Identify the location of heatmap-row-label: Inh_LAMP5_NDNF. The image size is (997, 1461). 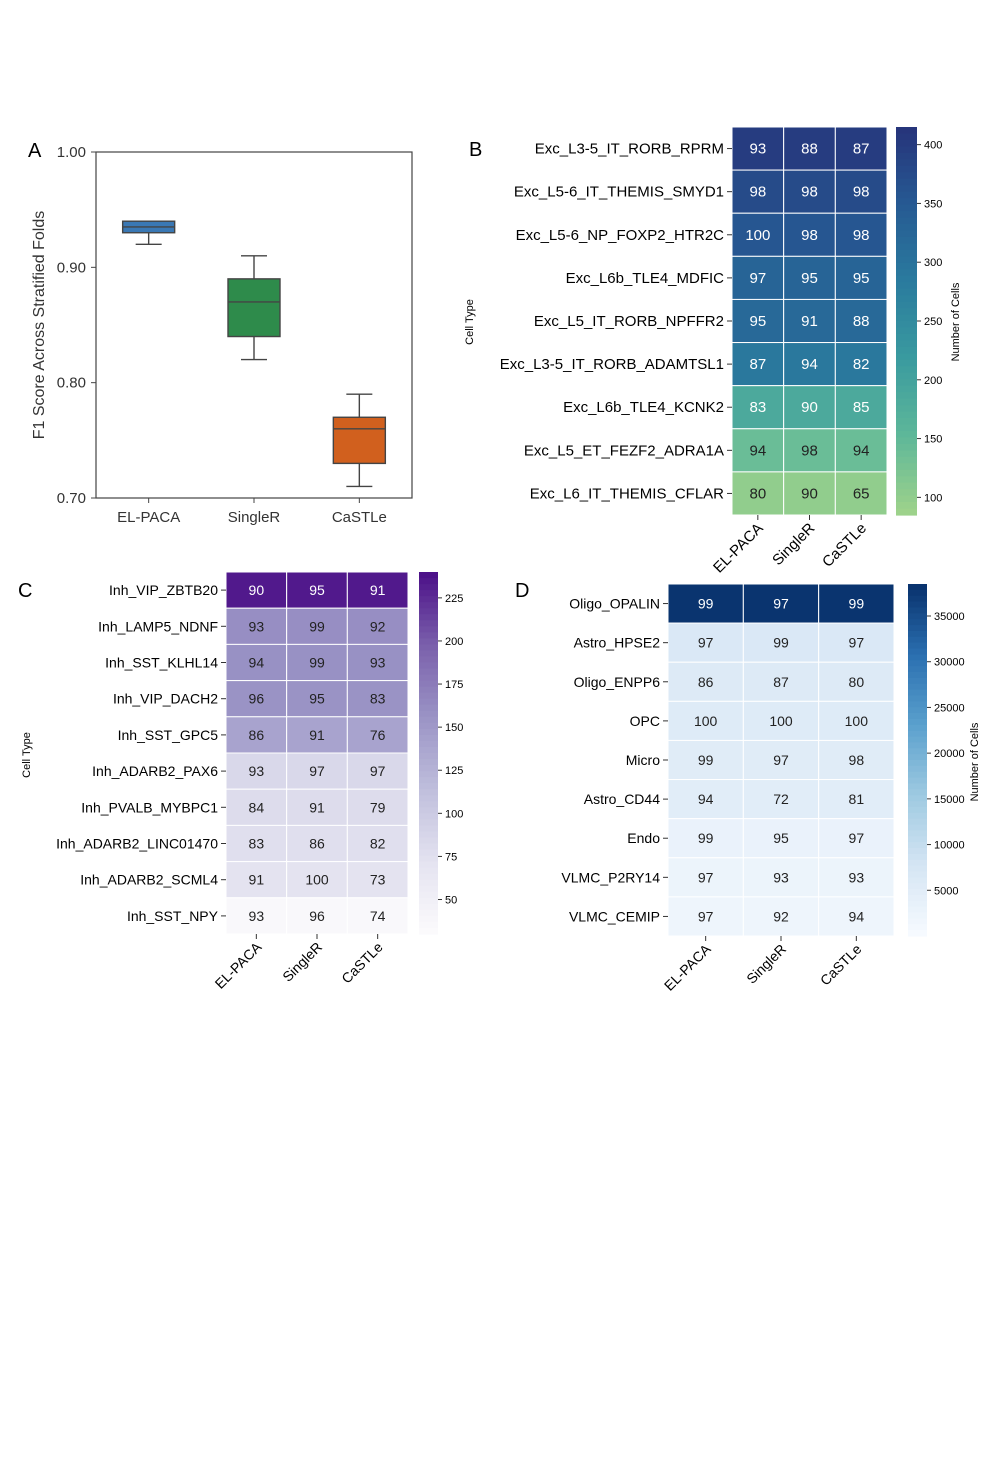
(158, 626).